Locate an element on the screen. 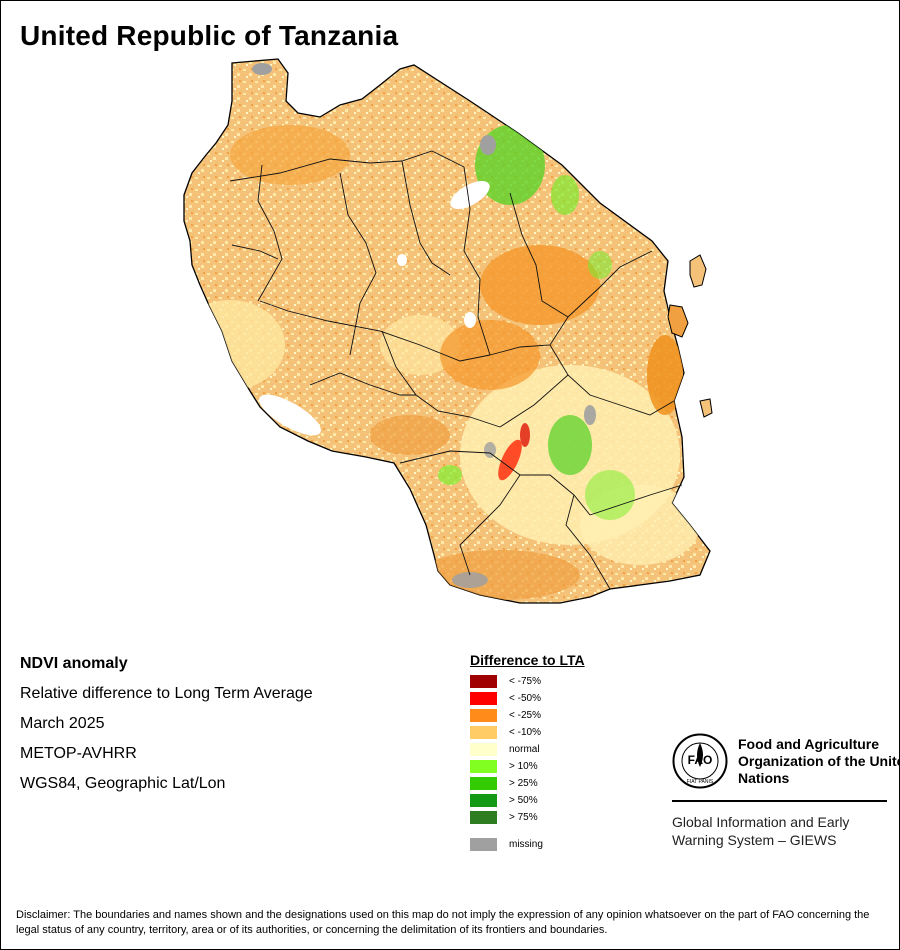 This screenshot has height=950, width=900. legend-label: < -50% is located at coordinates (525, 698).